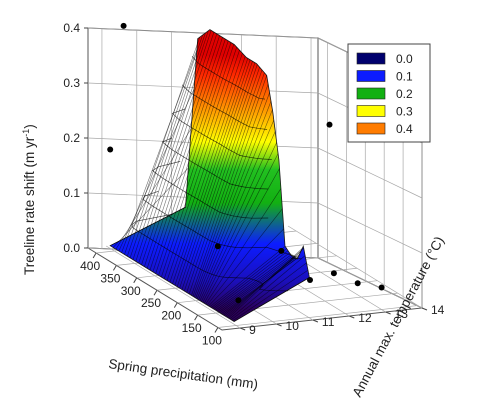 The height and width of the screenshot is (417, 500). I want to click on x-axis-label: Spring precipitation (mm), so click(183, 374).